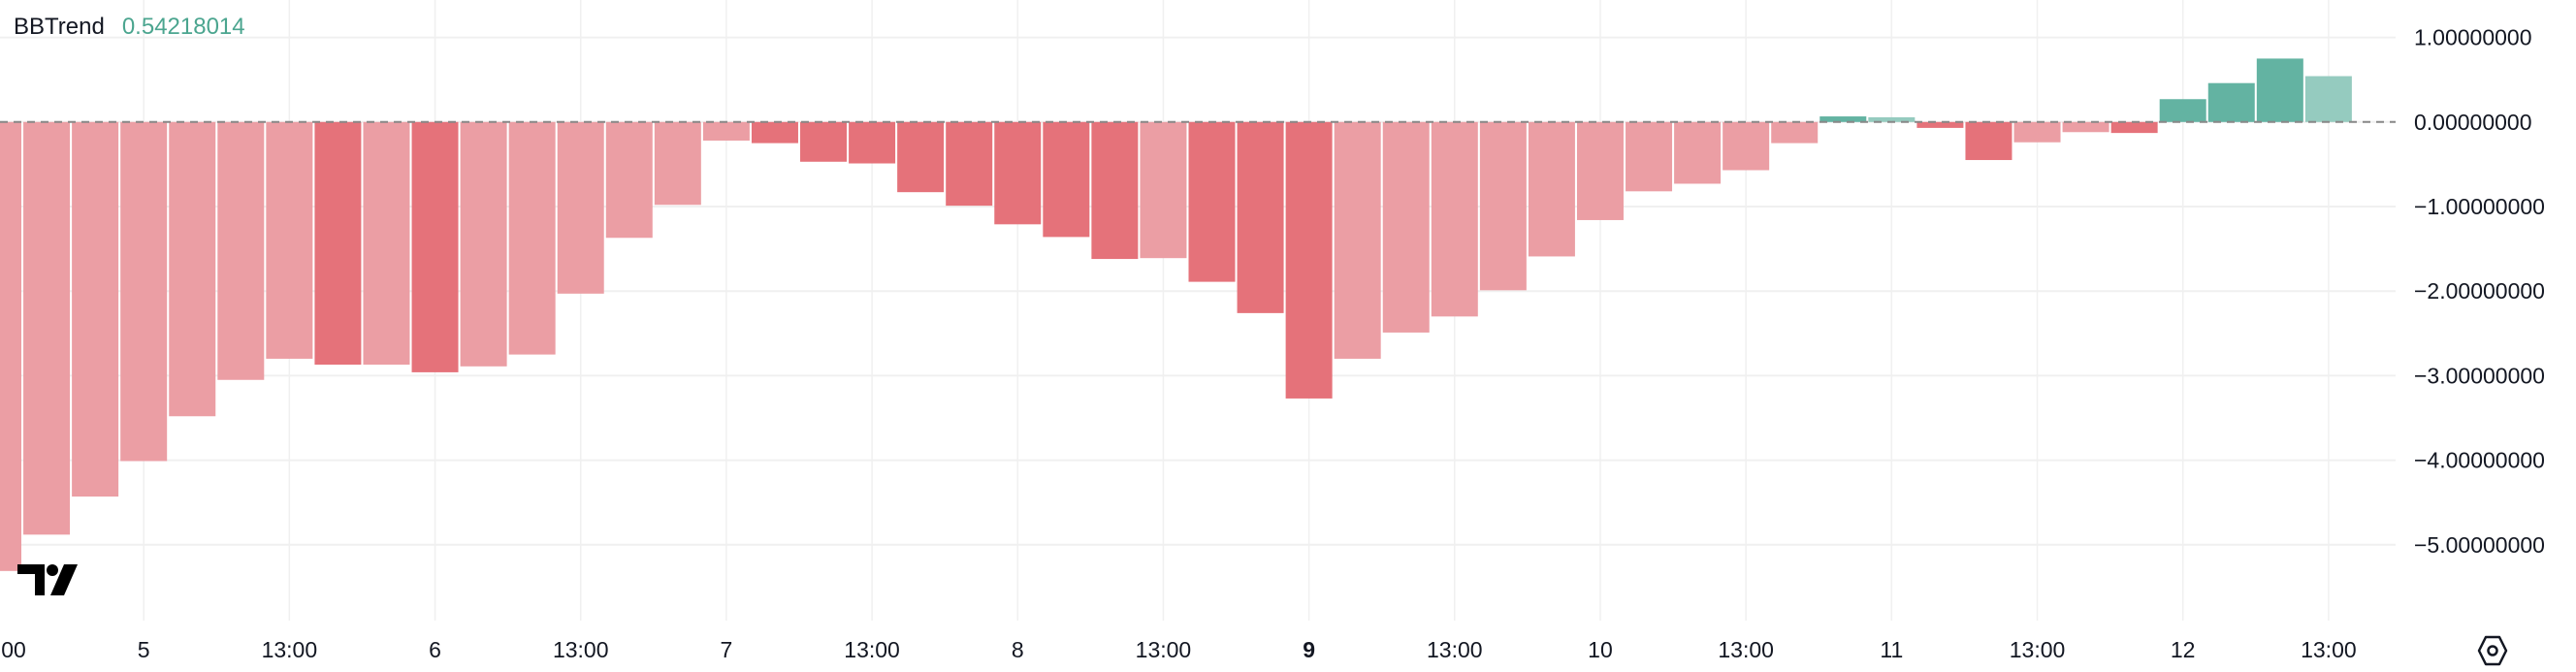 The image size is (2576, 672). I want to click on y-tick-label: 1.00000000, so click(2473, 37).